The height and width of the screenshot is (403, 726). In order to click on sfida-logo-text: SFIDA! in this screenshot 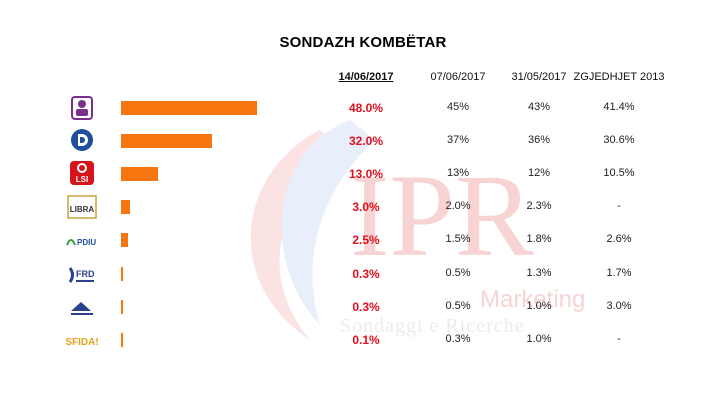, I will do `click(82, 342)`.